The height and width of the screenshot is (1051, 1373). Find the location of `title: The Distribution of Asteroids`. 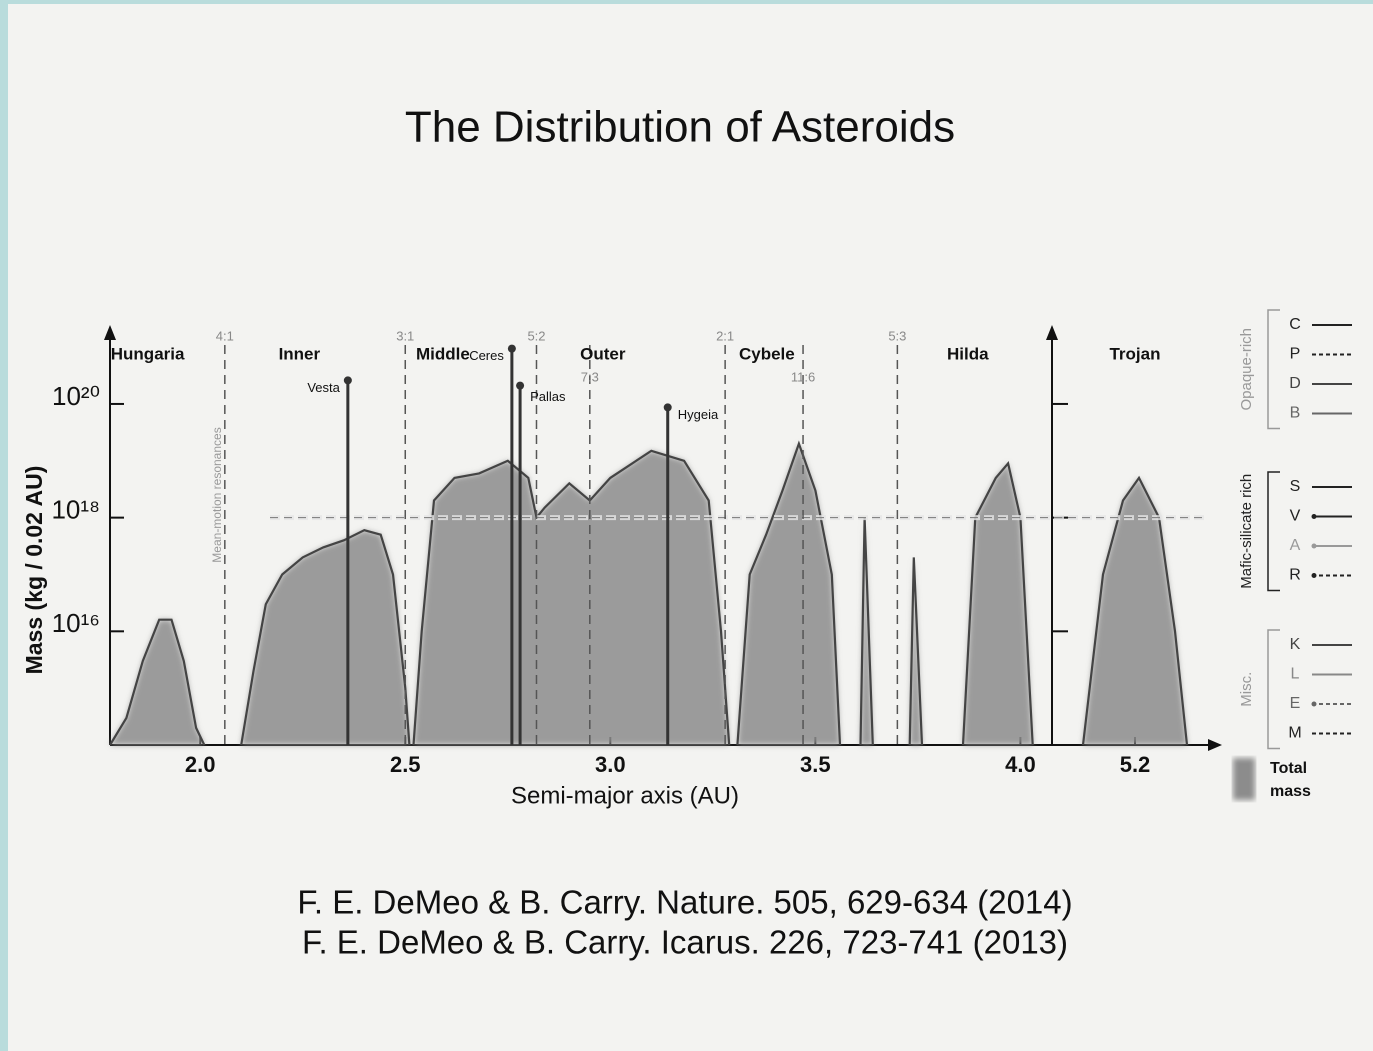

title: The Distribution of Asteroids is located at coordinates (680, 127).